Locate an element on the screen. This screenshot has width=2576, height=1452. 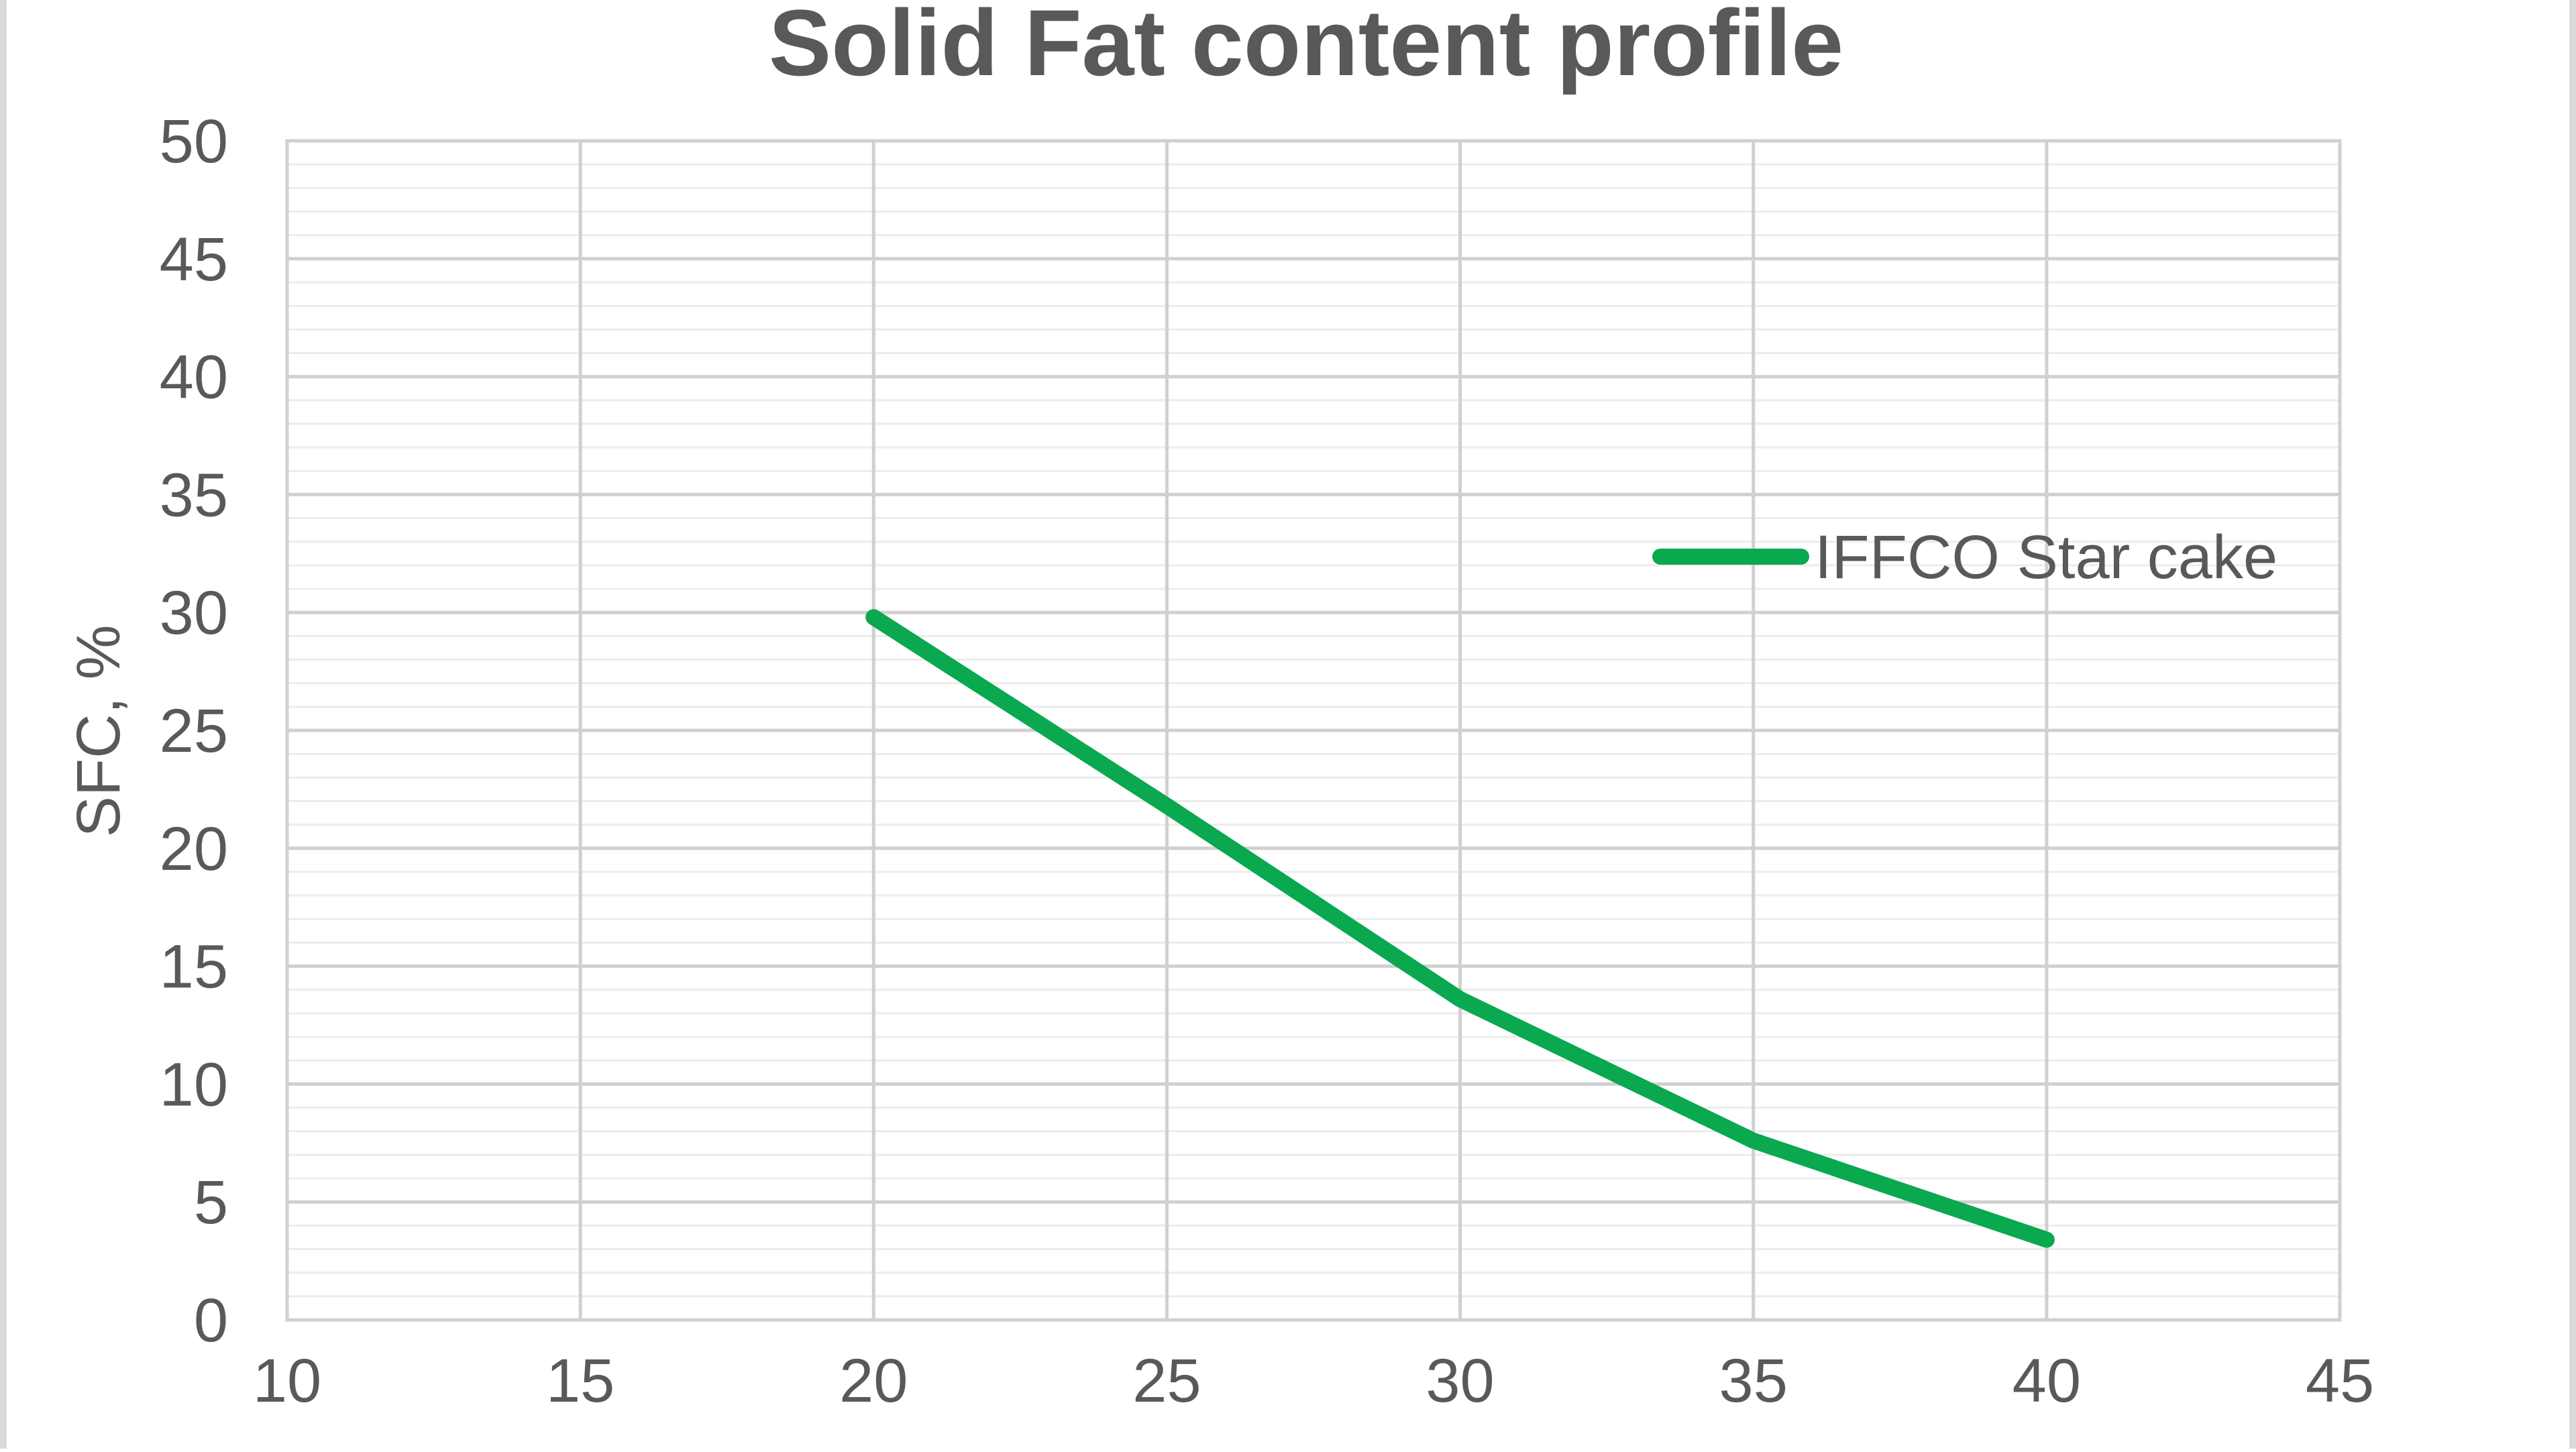
y-tick-label: 0 is located at coordinates (211, 1320).